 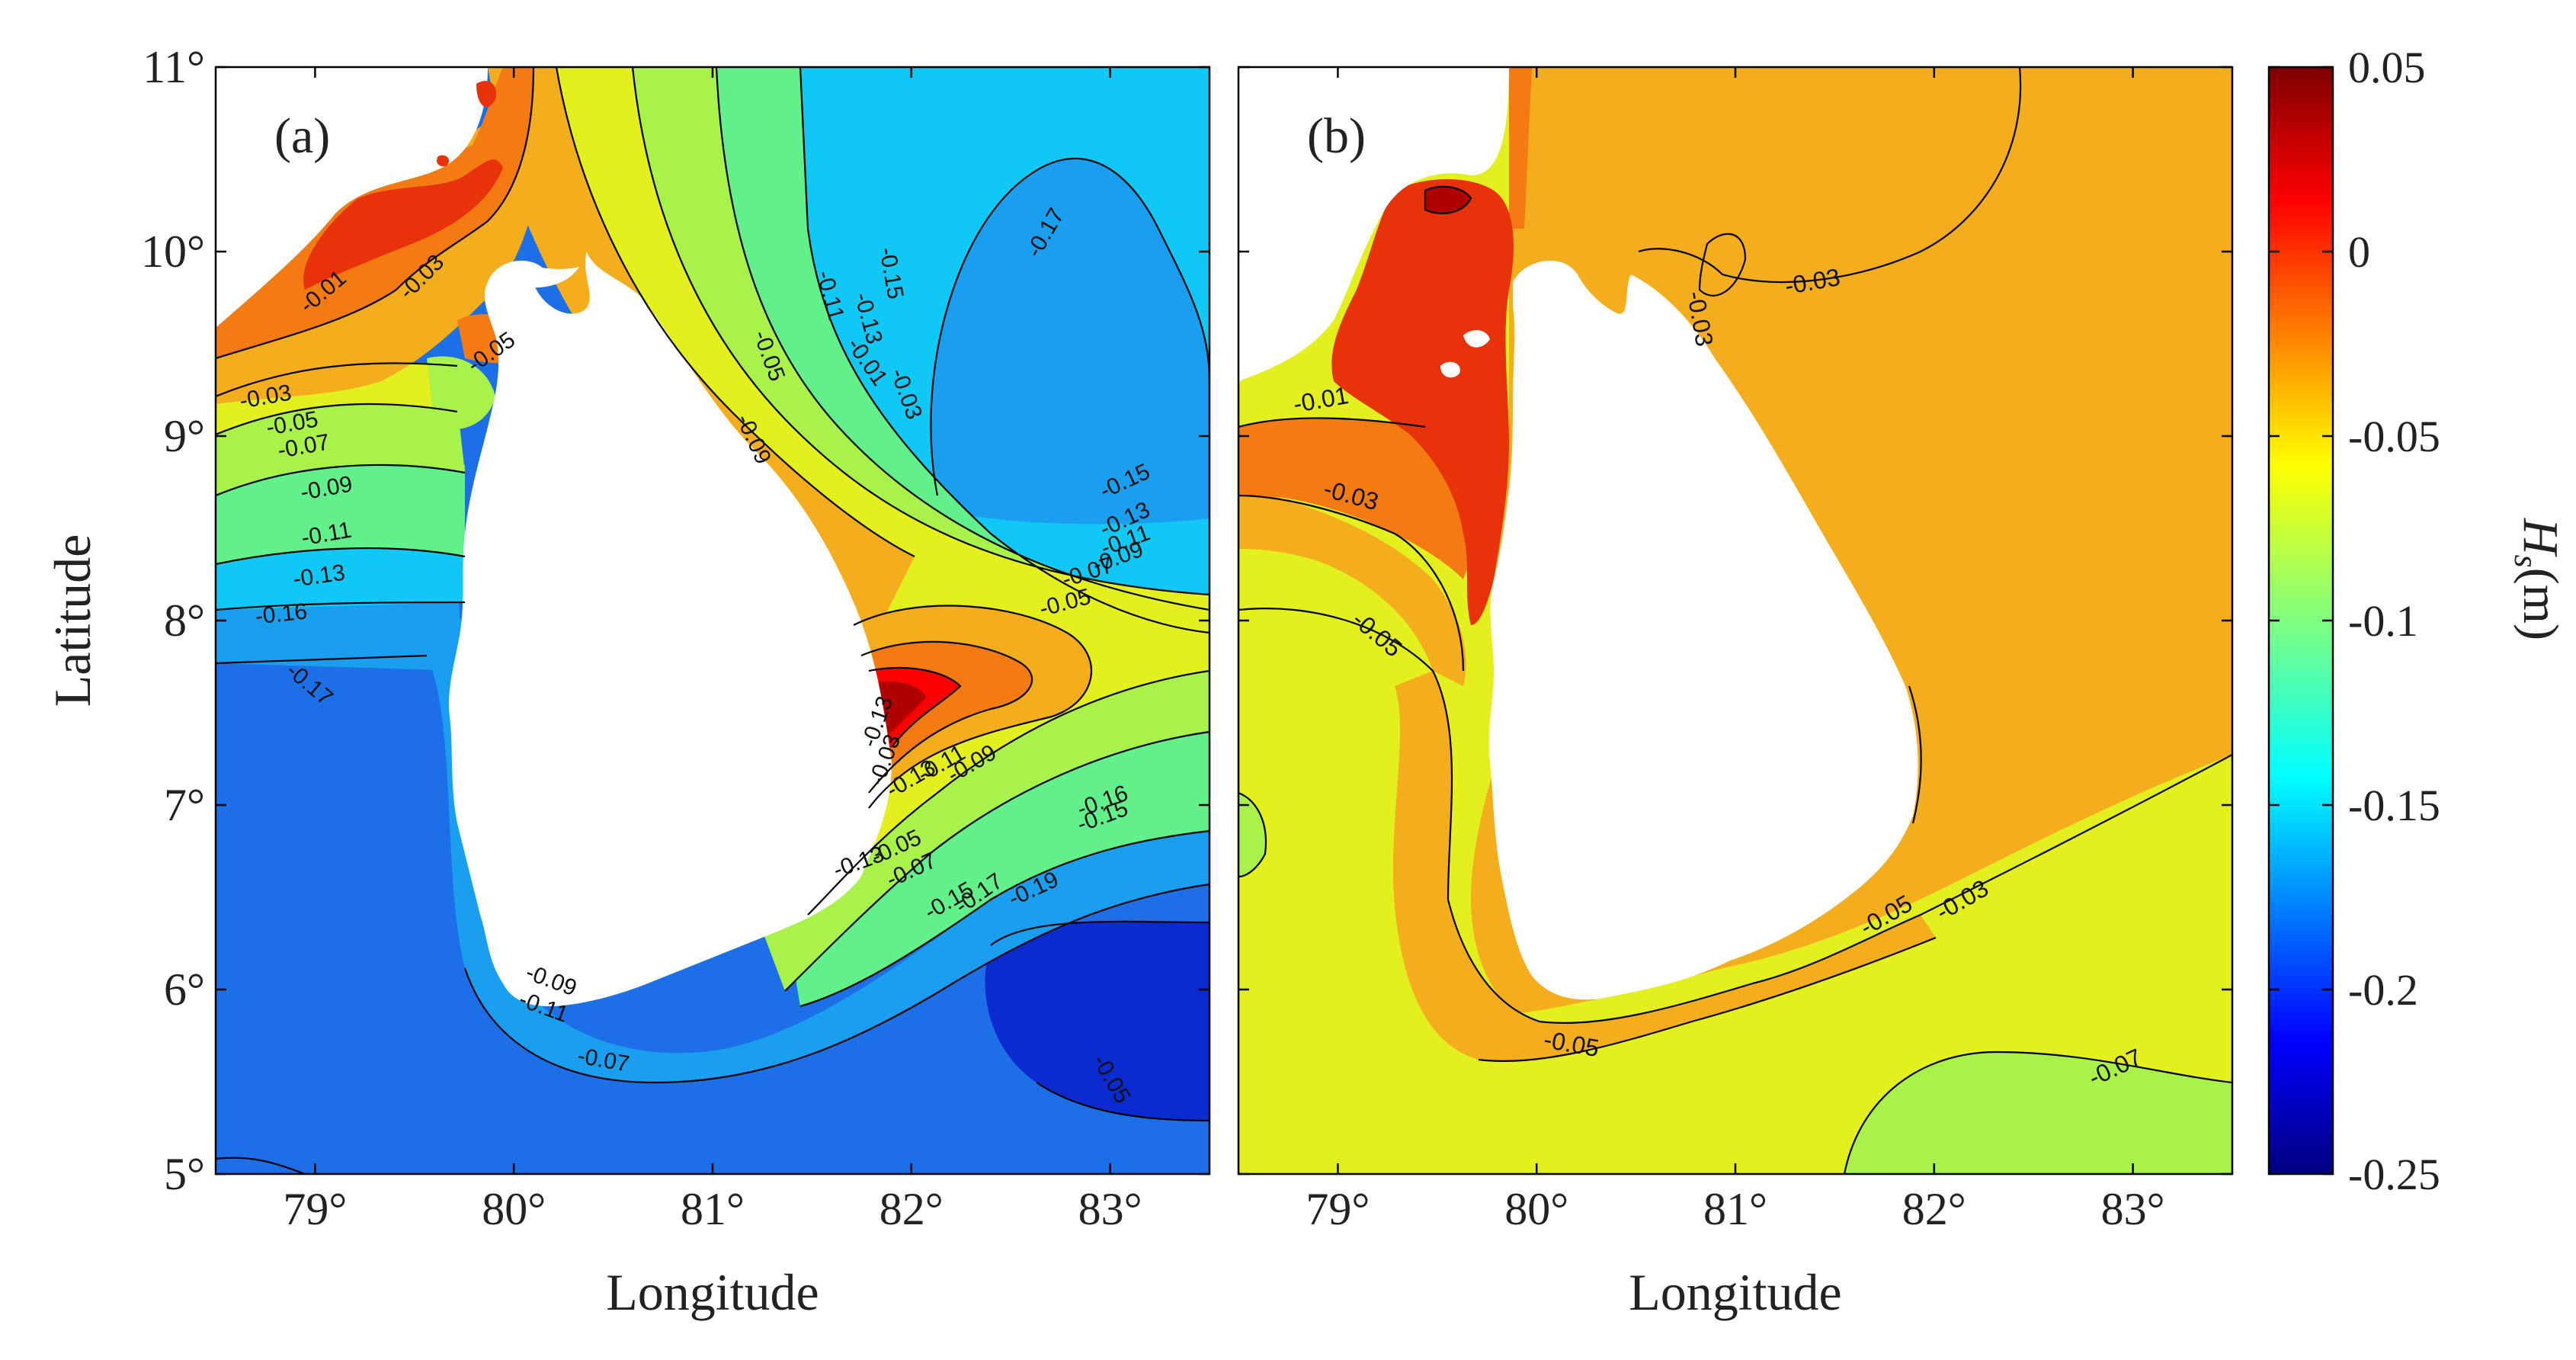 What do you see at coordinates (2540, 537) in the screenshot?
I see `colorbar-label-main: H` at bounding box center [2540, 537].